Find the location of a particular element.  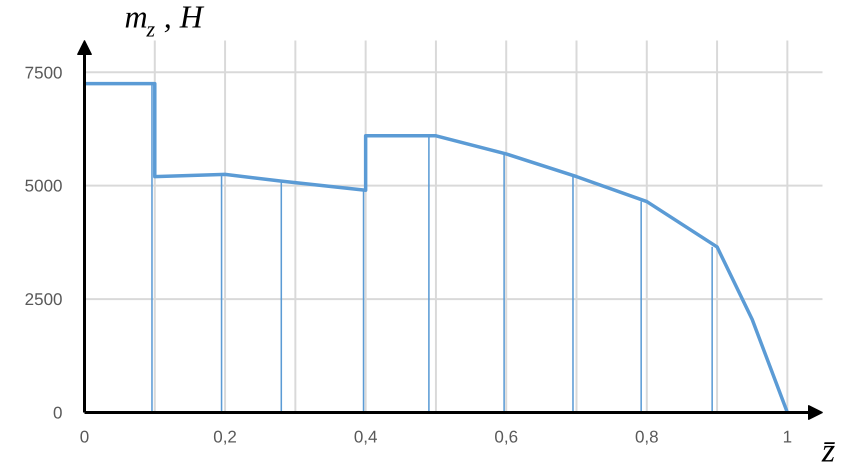

y-tick-label: 0 is located at coordinates (58, 413).